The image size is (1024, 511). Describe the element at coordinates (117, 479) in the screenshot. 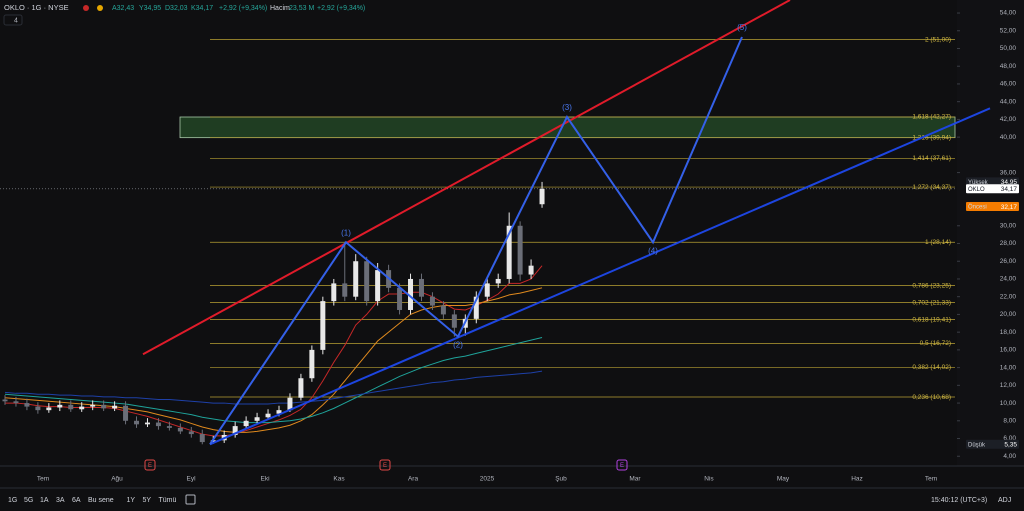

I see `x-tick-label: Ağu` at that location.